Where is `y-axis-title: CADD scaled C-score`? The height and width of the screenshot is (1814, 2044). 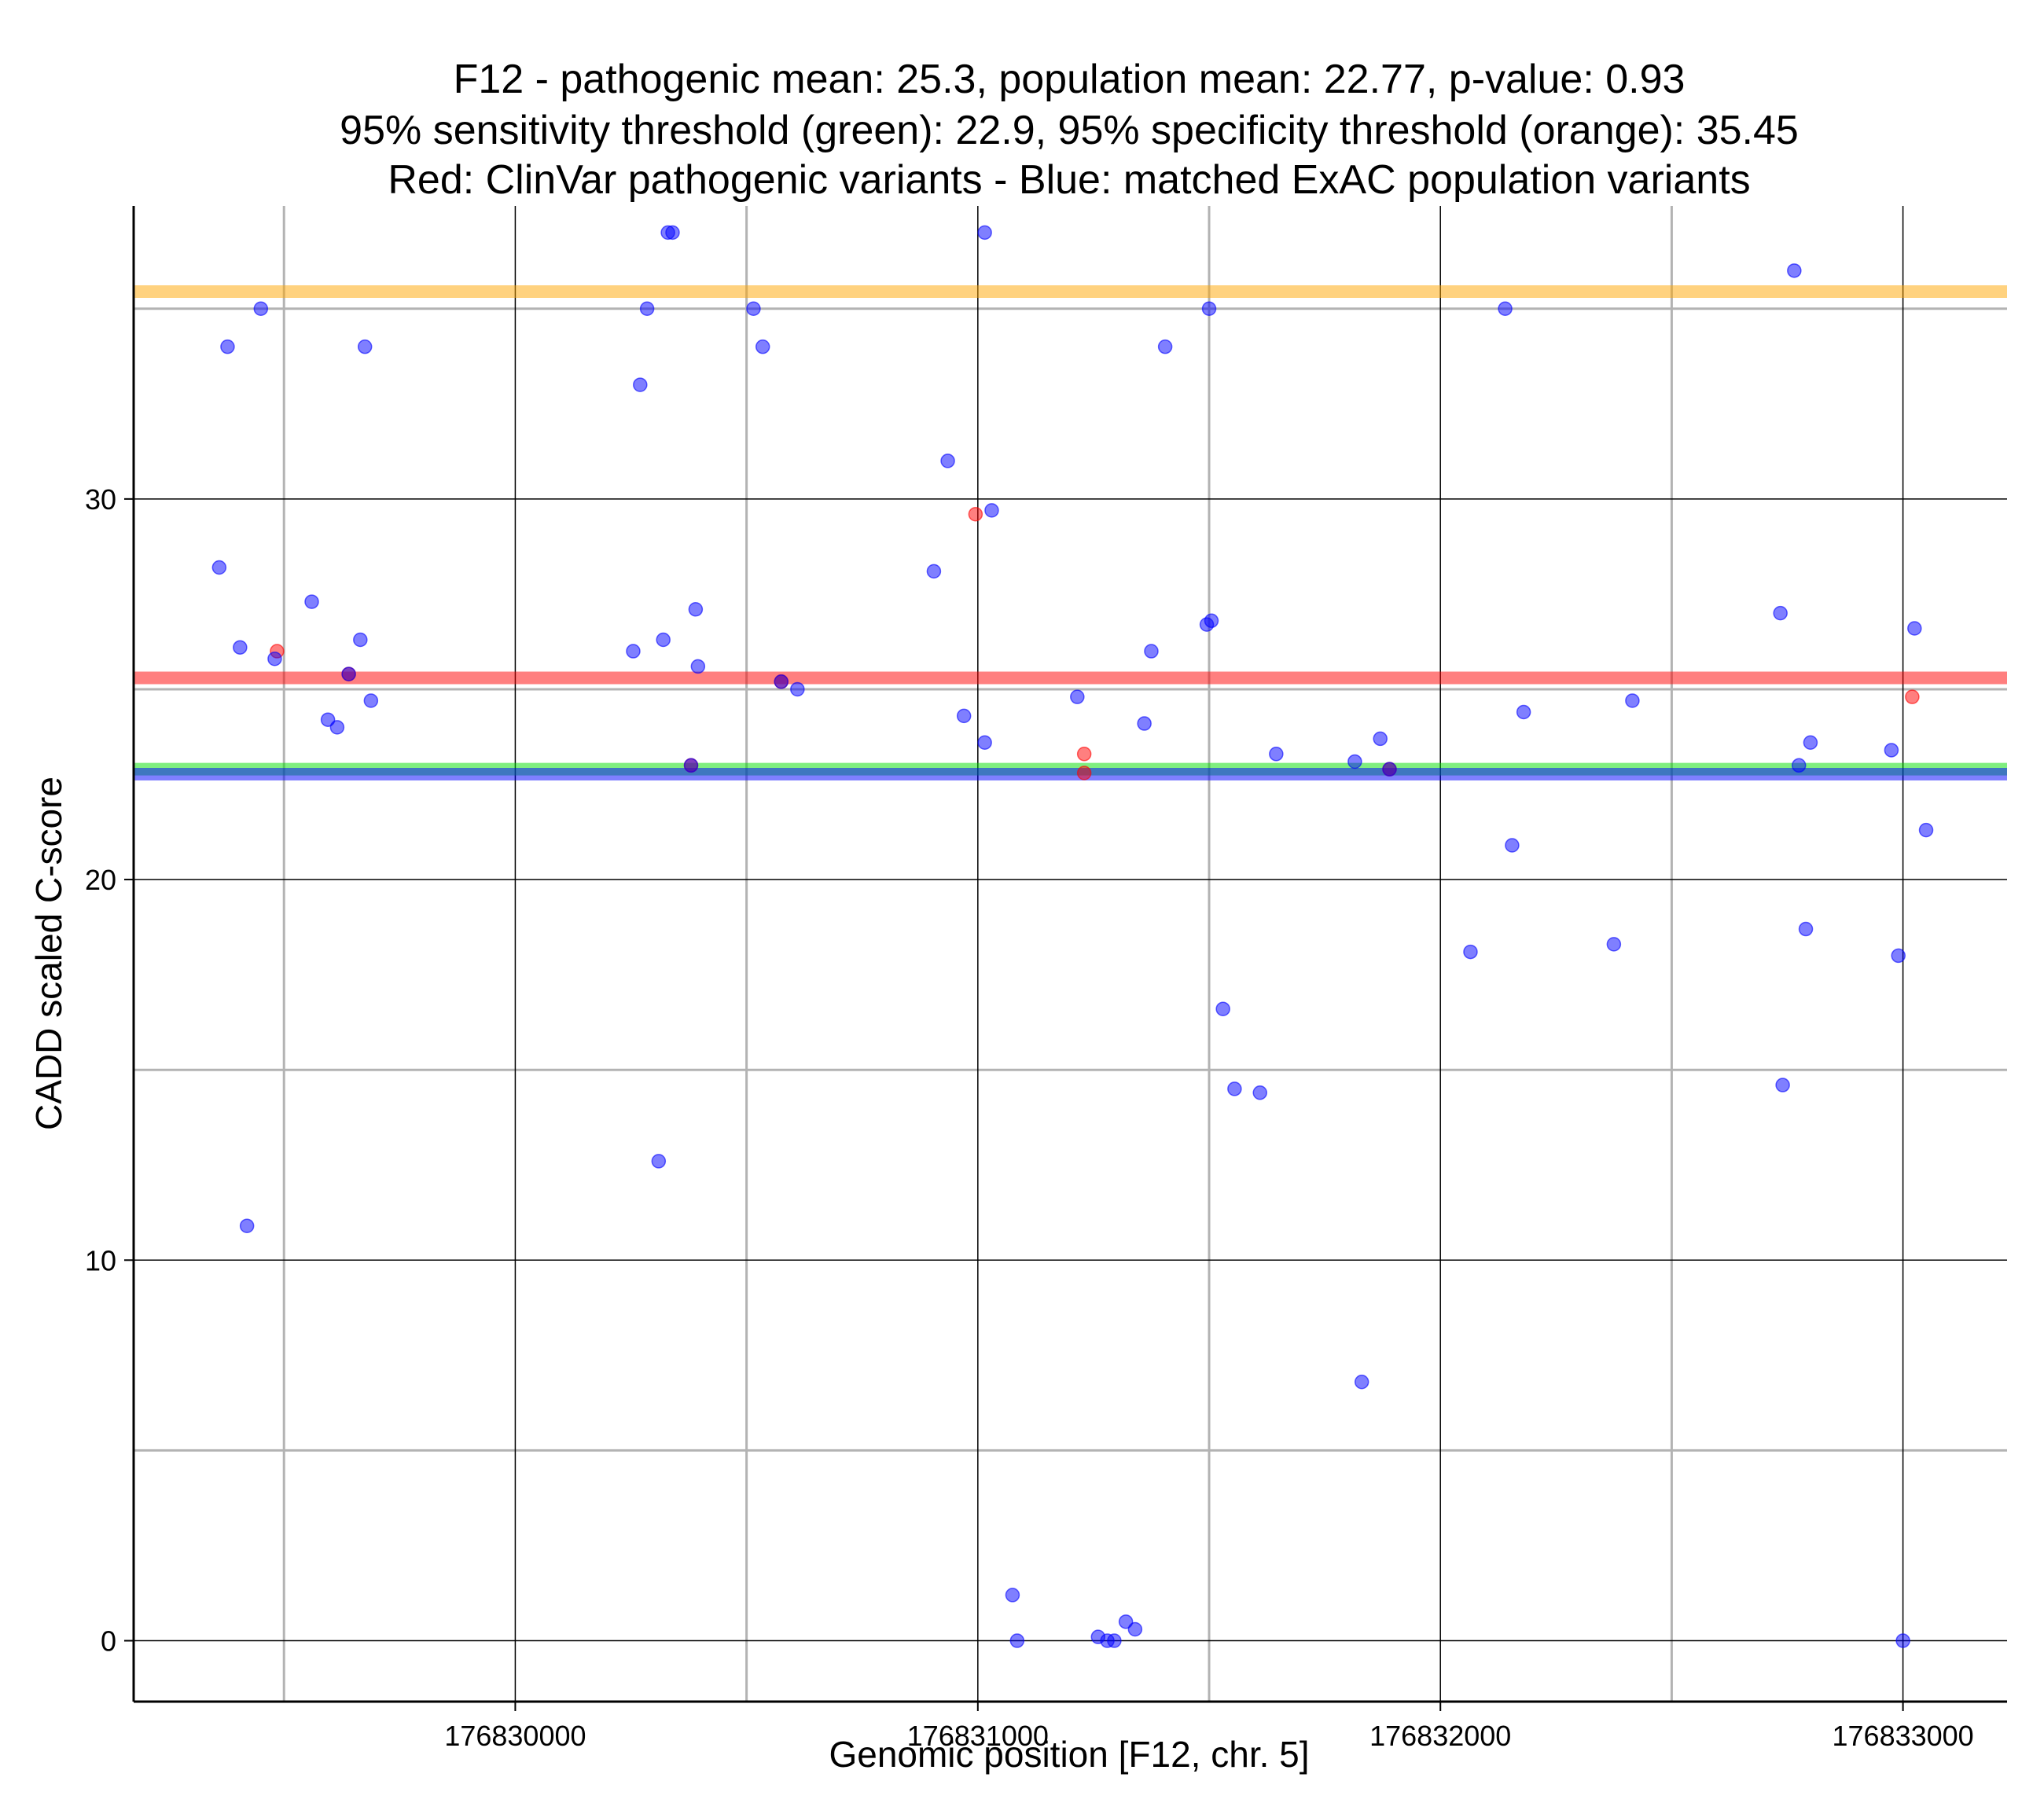
y-axis-title: CADD scaled C-score is located at coordinates (49, 953).